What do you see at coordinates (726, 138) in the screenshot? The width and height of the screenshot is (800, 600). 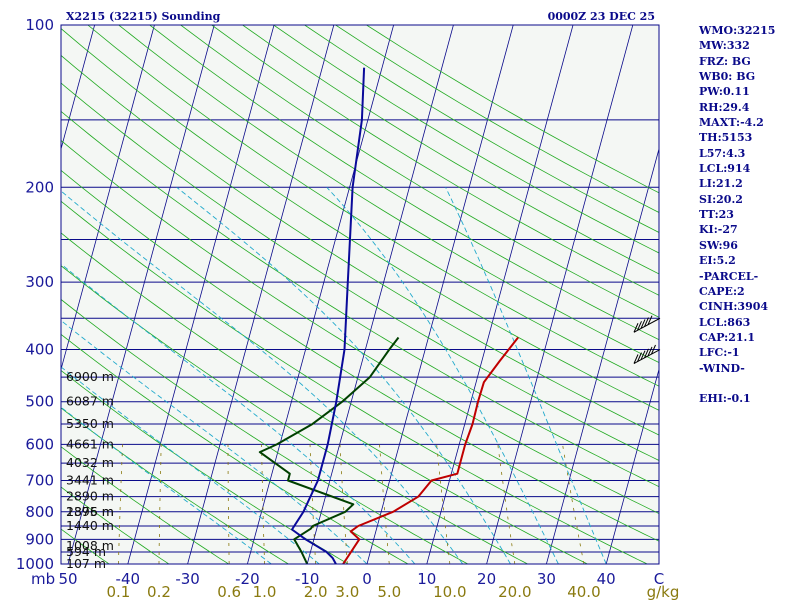 I see `stat-item: TH:5153` at bounding box center [726, 138].